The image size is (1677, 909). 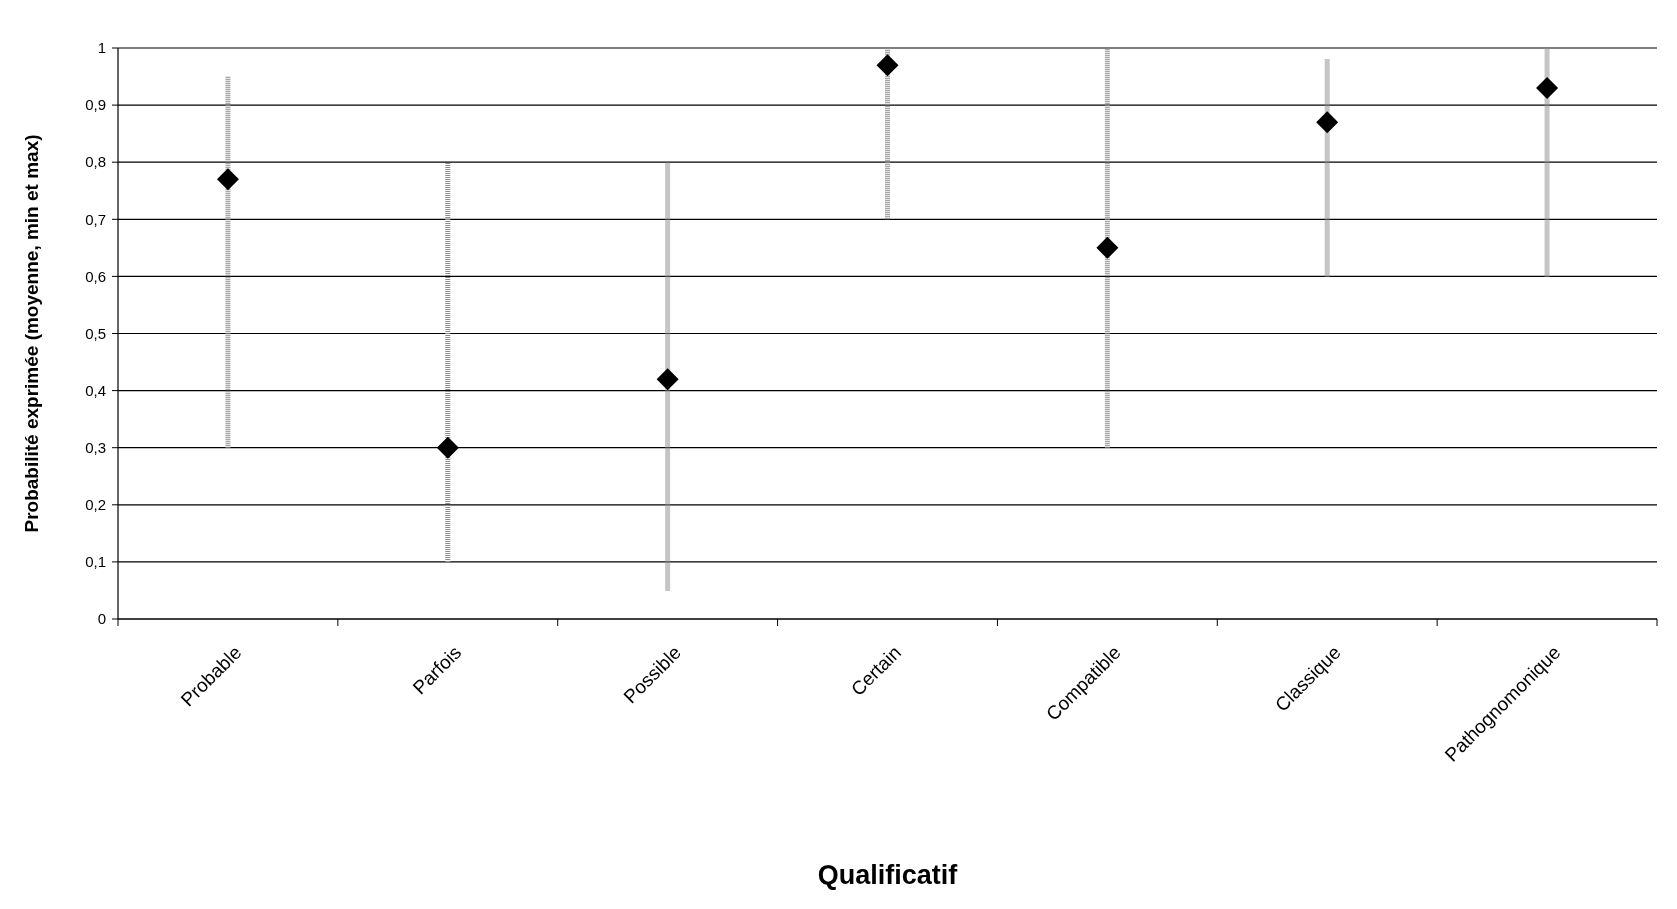 I want to click on y-tick-label: 0,3, so click(x=95, y=447).